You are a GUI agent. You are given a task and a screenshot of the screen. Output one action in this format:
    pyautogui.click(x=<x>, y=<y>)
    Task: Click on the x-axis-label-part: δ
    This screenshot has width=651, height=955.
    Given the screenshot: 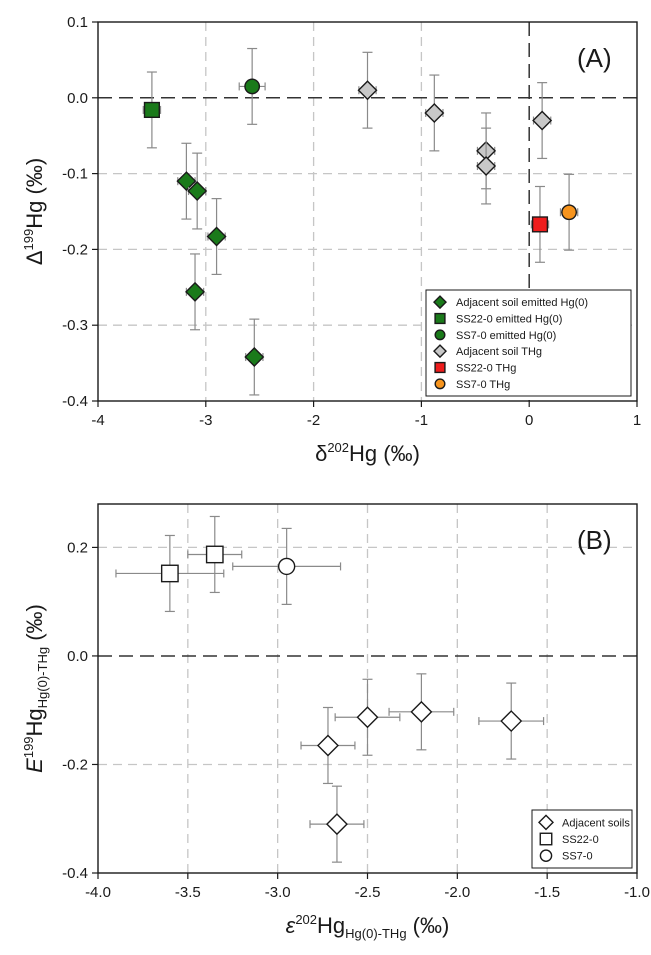 What is the action you would take?
    pyautogui.click(x=321, y=453)
    